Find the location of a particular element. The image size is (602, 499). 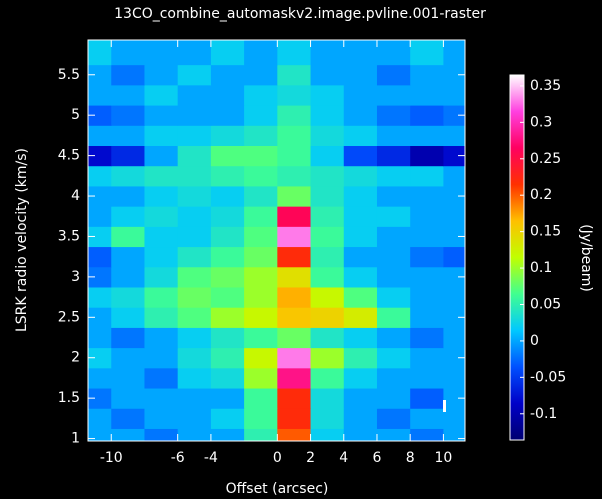

x-tick-label: 0 is located at coordinates (277, 458).